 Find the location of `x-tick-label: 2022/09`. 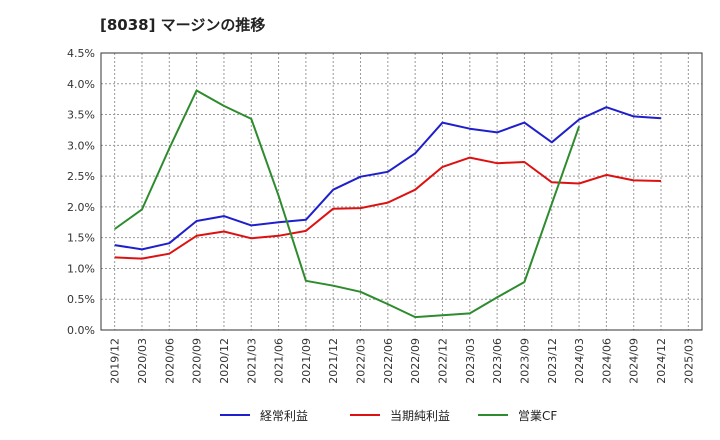

x-tick-label: 2022/09 is located at coordinates (415, 361).